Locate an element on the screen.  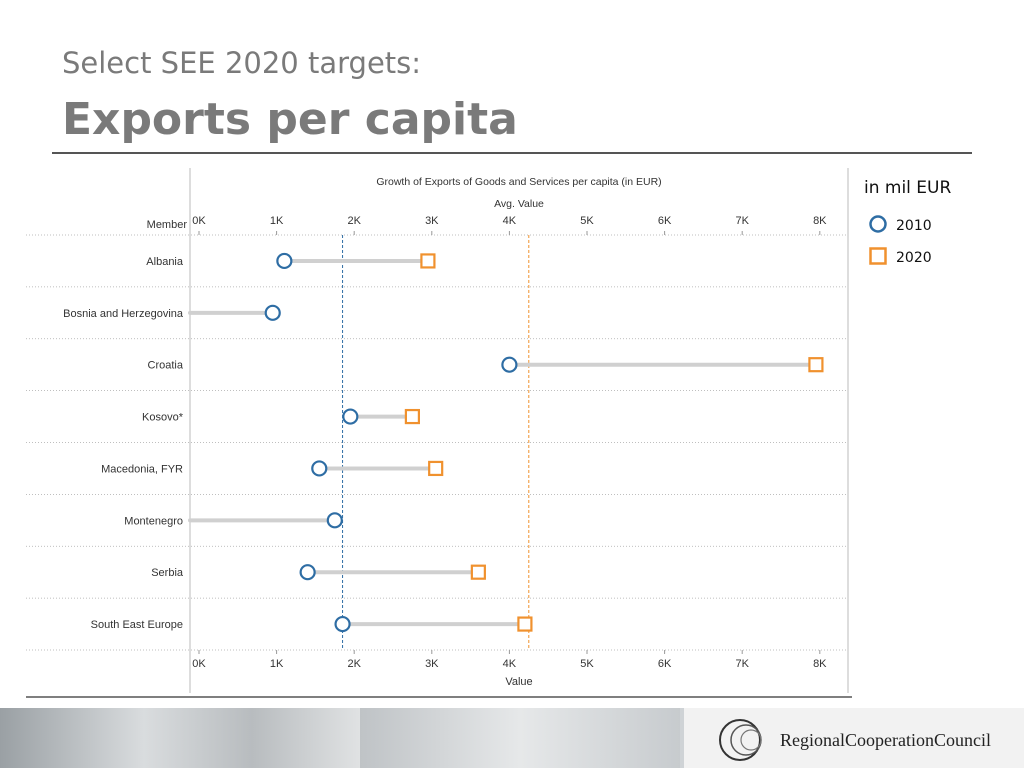
x-tick-label-top: 5K is located at coordinates (587, 221).